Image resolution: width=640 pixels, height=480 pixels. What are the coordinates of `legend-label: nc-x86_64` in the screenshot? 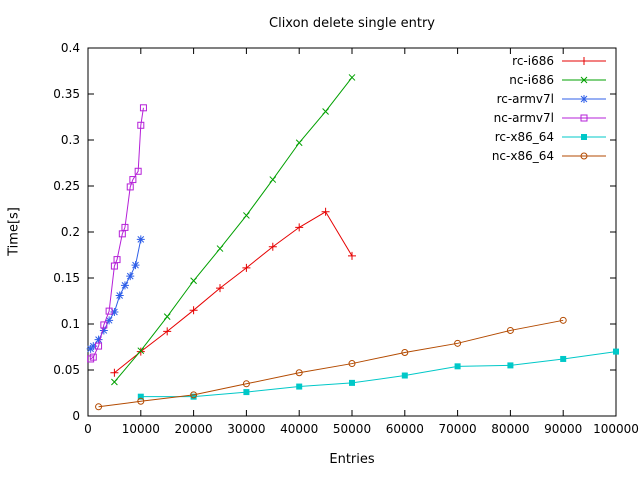 It's located at (523, 156).